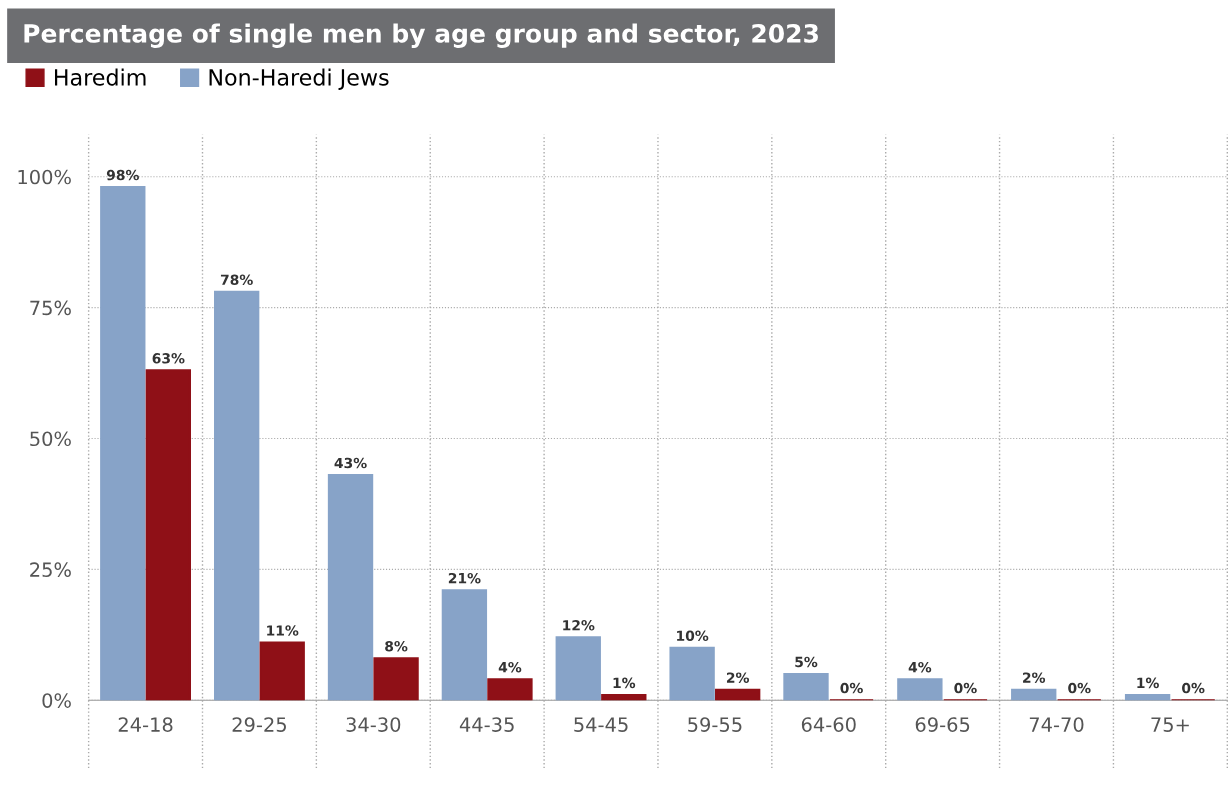 The image size is (1231, 793). What do you see at coordinates (50, 439) in the screenshot?
I see `y-tick-label: 50%` at bounding box center [50, 439].